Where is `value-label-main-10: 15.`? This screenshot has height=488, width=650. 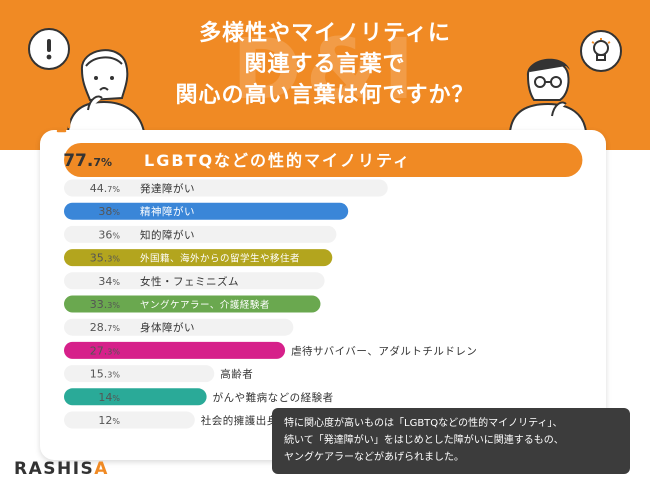
value-label-main-10: 15. is located at coordinates (99, 374).